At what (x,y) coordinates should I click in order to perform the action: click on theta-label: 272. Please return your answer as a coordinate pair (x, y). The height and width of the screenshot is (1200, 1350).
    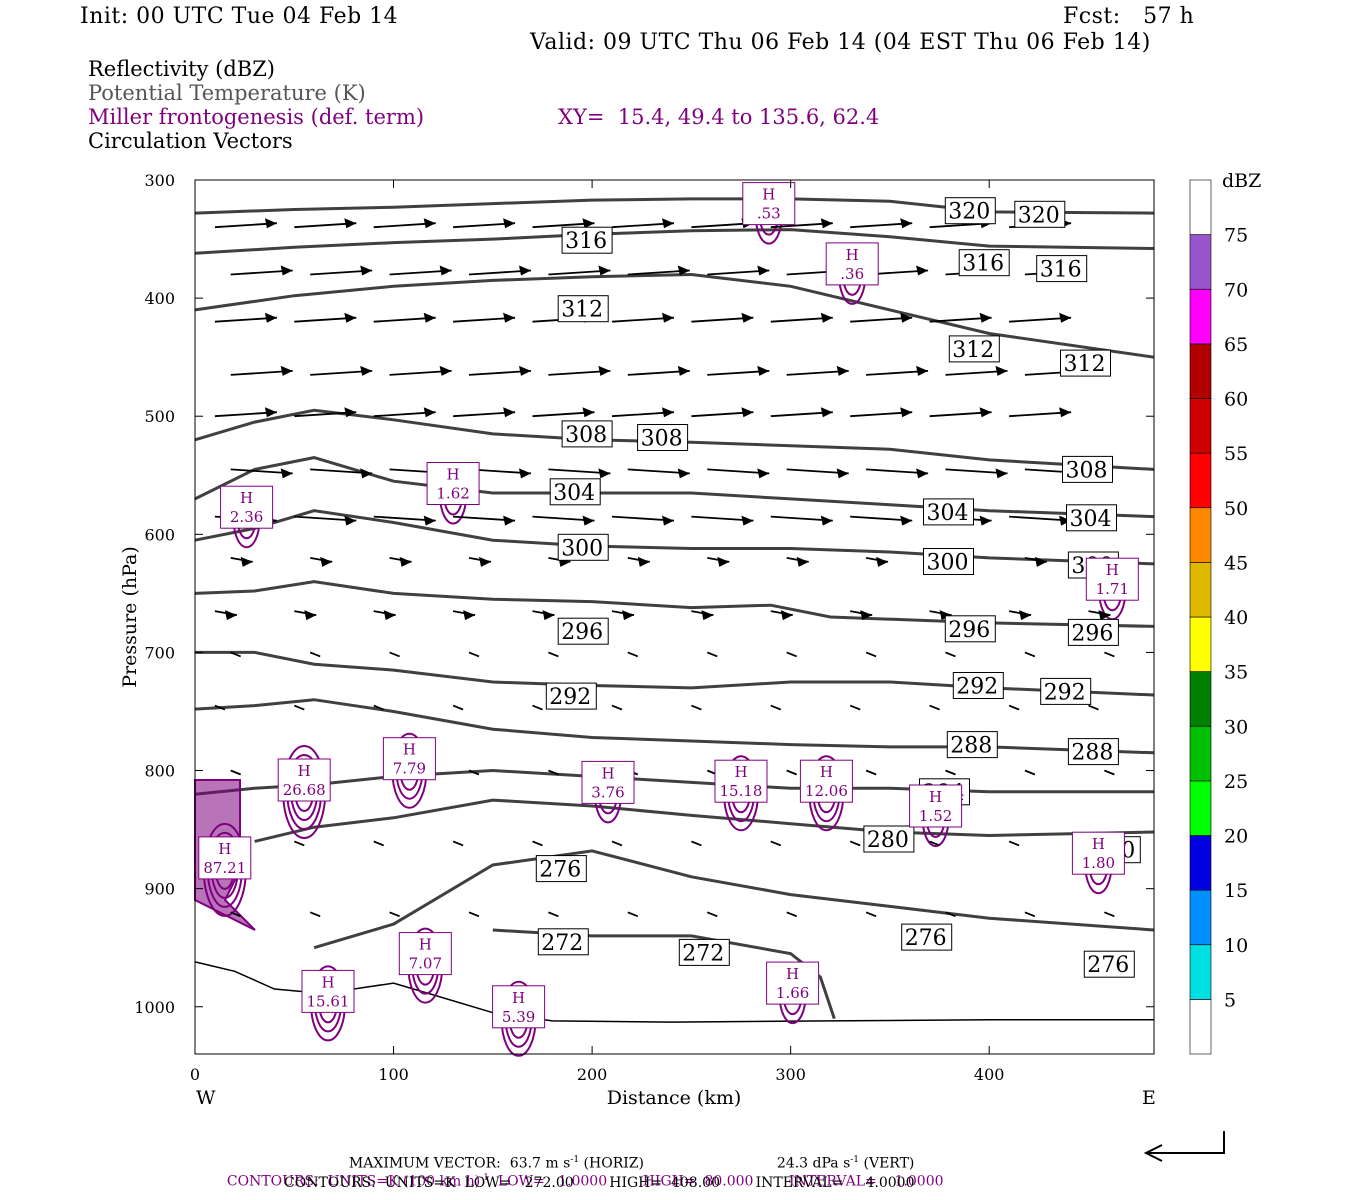
    Looking at the image, I should click on (563, 942).